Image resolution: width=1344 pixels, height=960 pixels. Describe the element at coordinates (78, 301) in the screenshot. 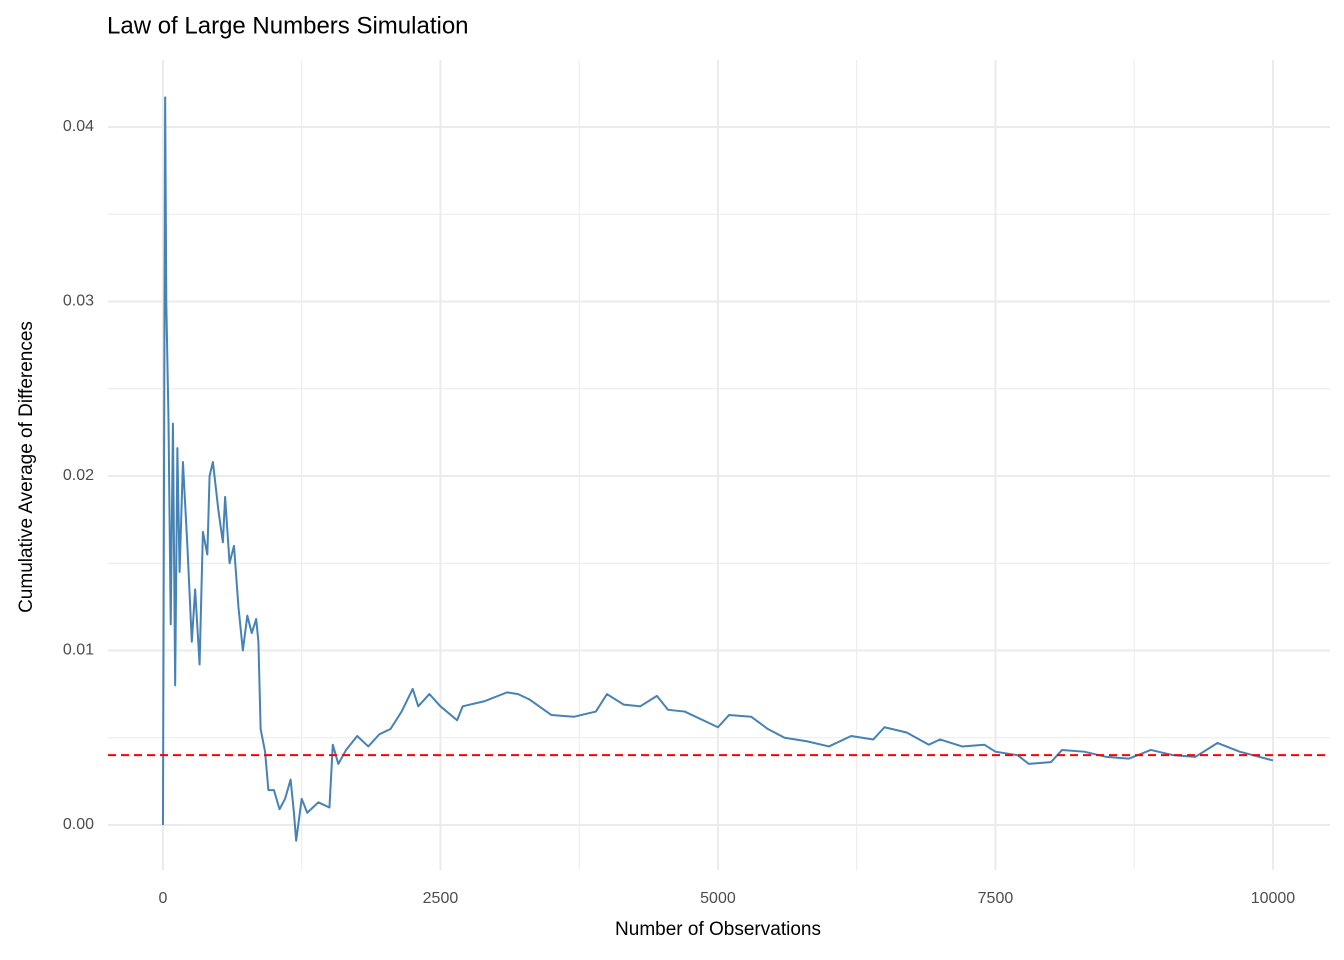

I see `y-tick-label: 0.03` at that location.